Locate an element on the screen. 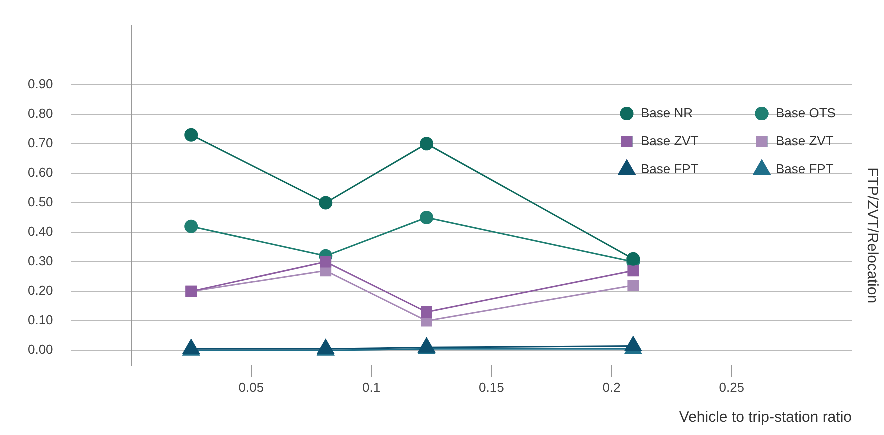 This screenshot has height=435, width=884. y-tick-label: 0.60 is located at coordinates (41, 172).